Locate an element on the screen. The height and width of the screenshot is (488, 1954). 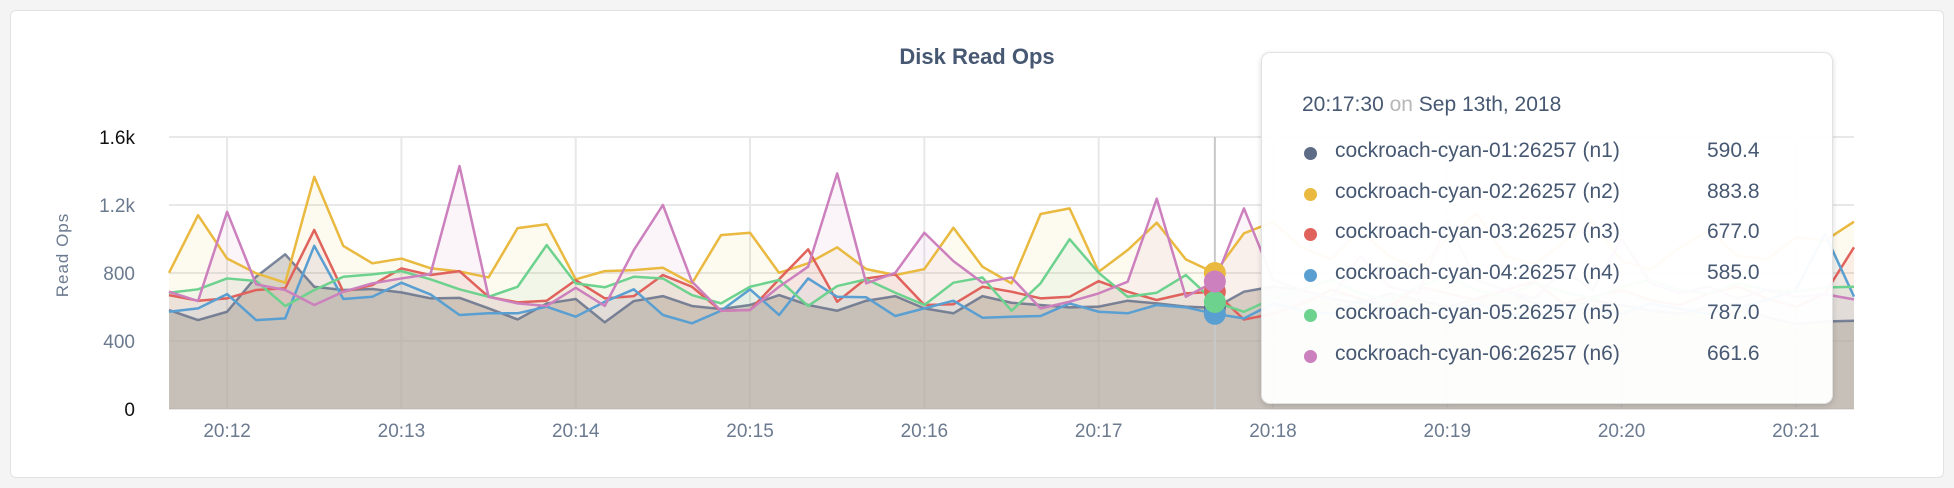
tooltip-time: 20:17:30 is located at coordinates (1343, 104).